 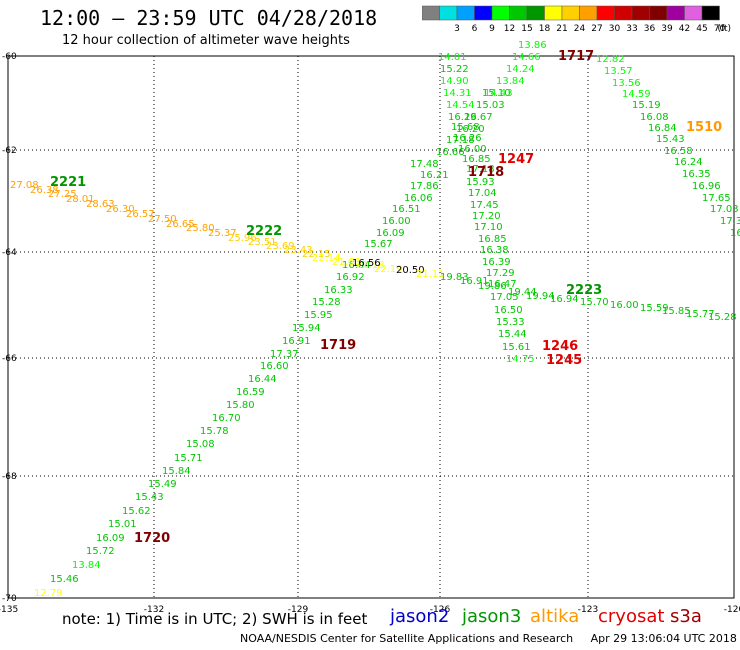 What do you see at coordinates (467, 138) in the screenshot?
I see `wave-height-label: 16.26` at bounding box center [467, 138].